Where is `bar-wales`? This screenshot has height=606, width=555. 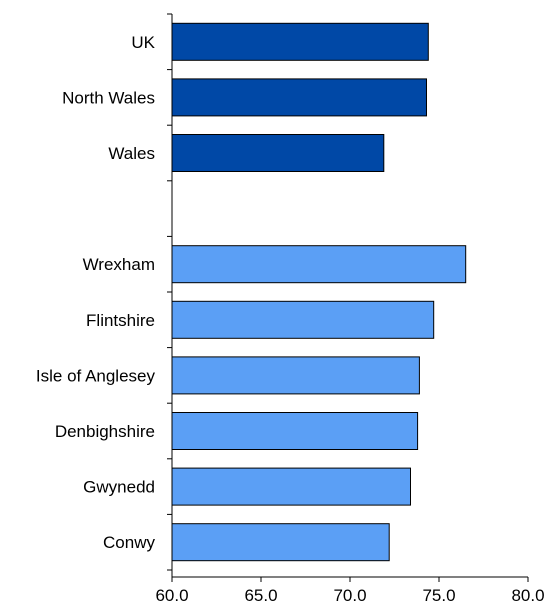 bar-wales is located at coordinates (278, 153).